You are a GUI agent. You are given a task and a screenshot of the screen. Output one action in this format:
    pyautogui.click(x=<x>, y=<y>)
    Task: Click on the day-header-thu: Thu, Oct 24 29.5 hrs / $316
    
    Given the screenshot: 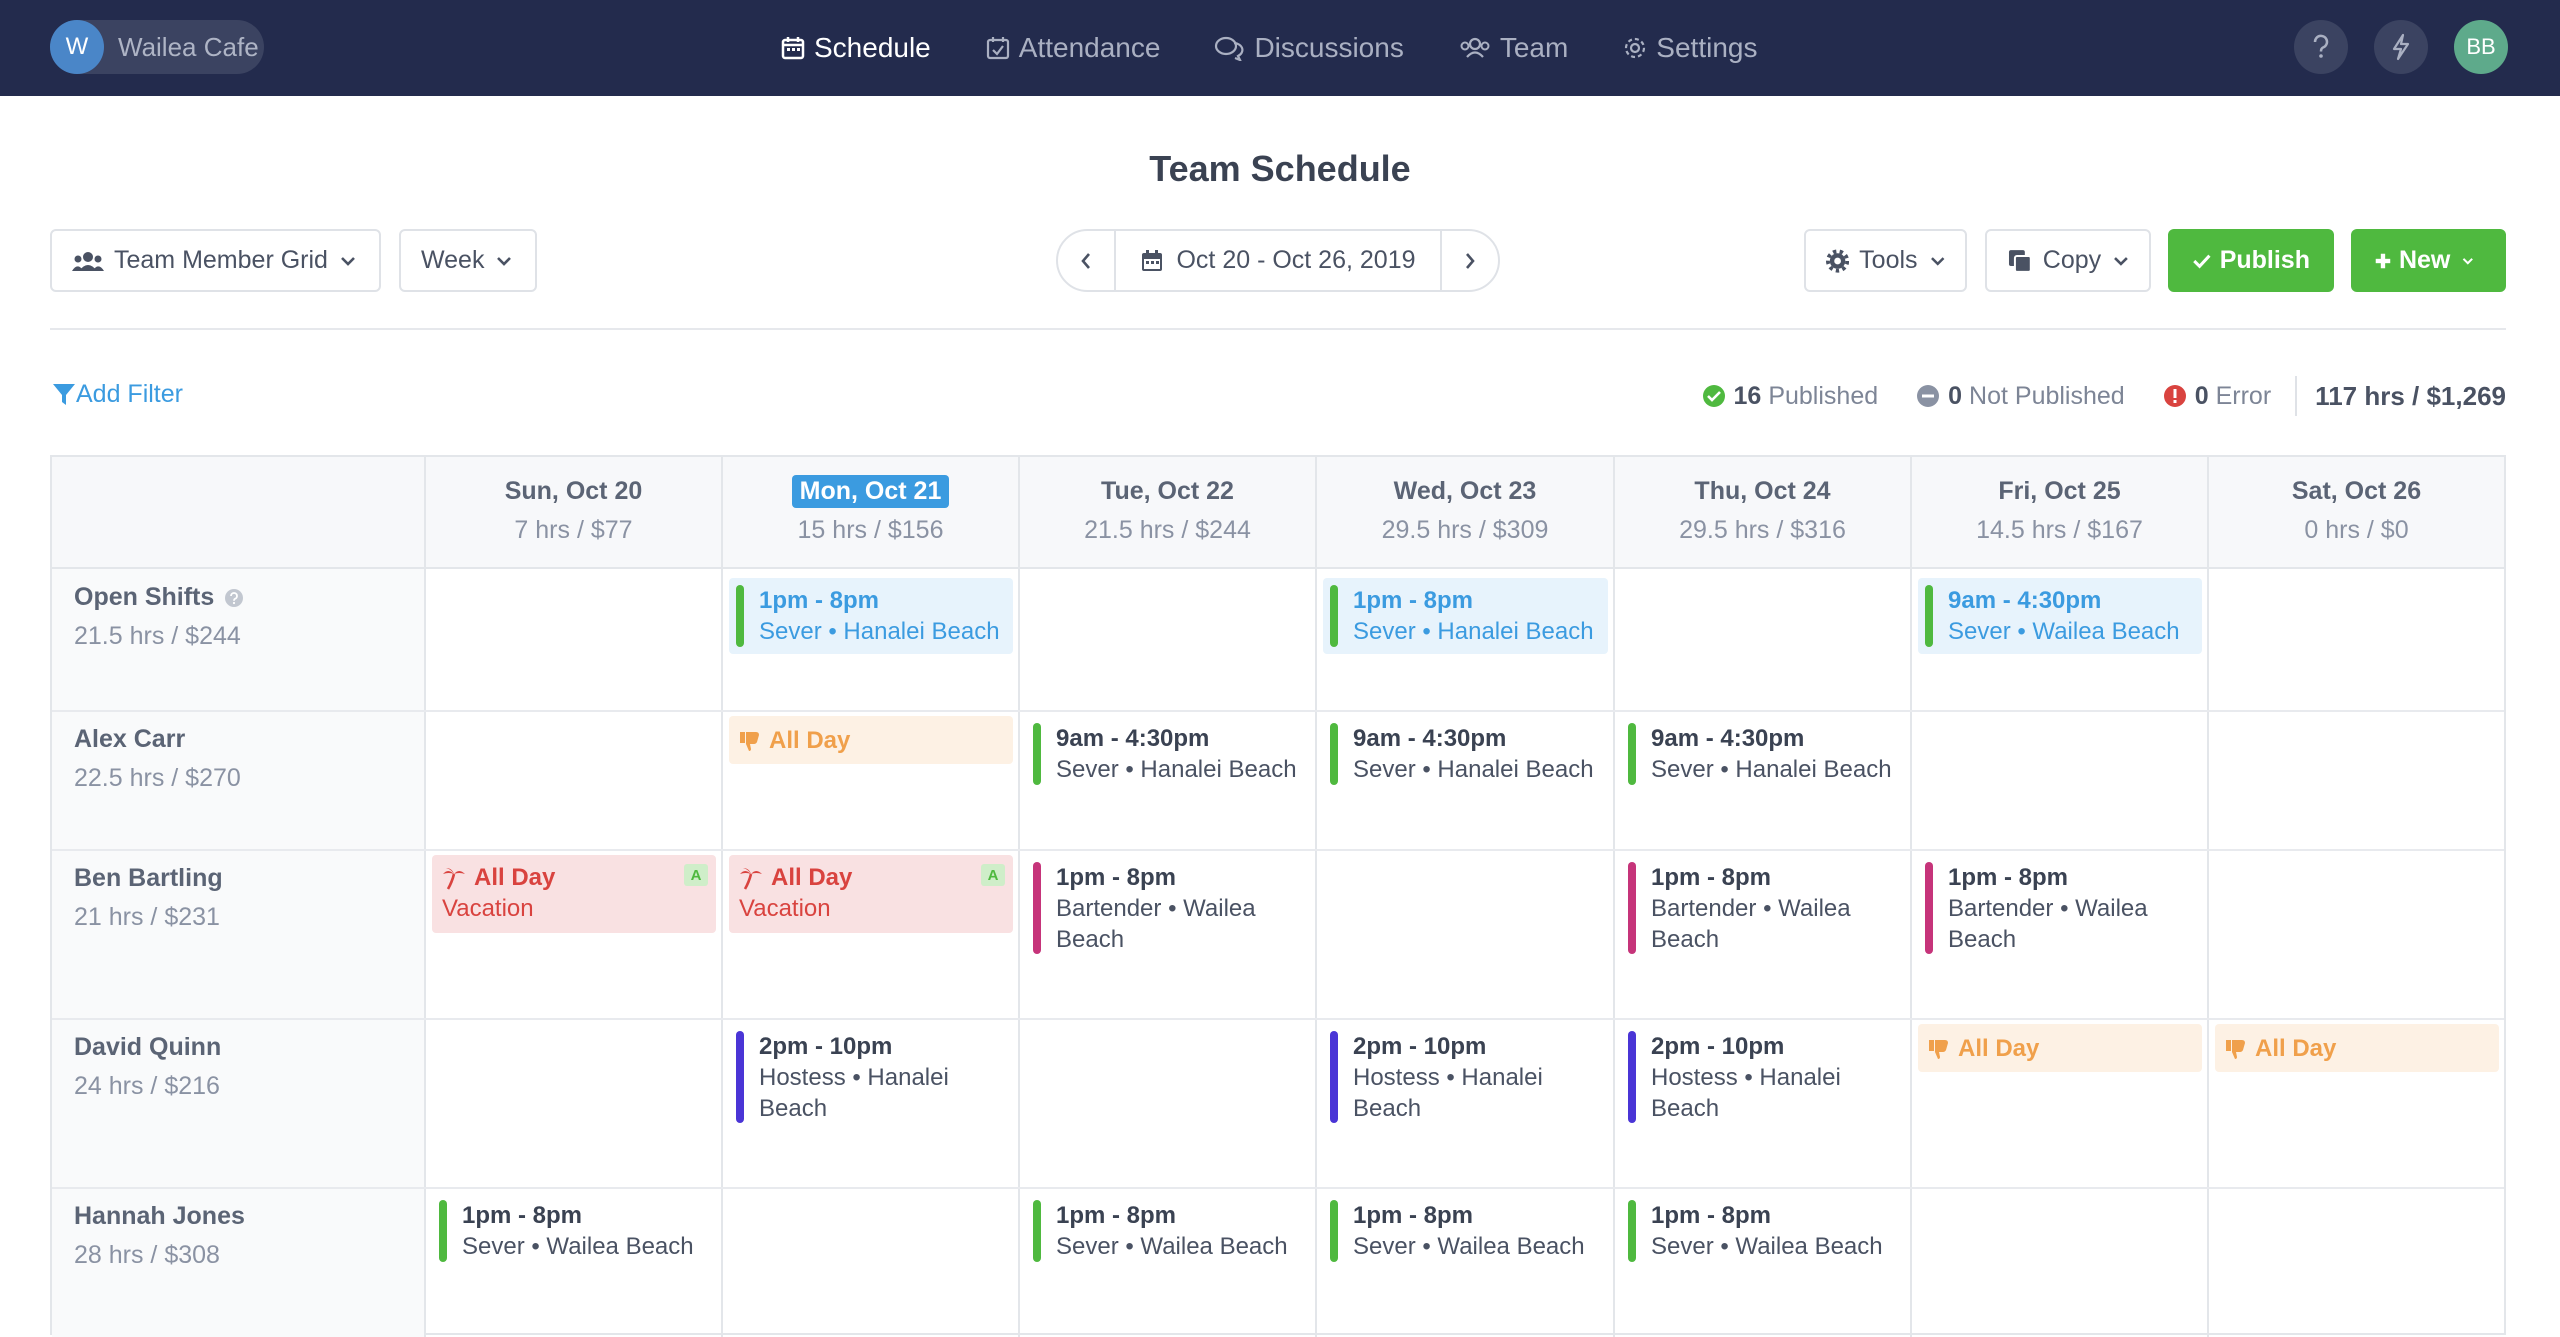 What is the action you would take?
    pyautogui.click(x=1762, y=513)
    